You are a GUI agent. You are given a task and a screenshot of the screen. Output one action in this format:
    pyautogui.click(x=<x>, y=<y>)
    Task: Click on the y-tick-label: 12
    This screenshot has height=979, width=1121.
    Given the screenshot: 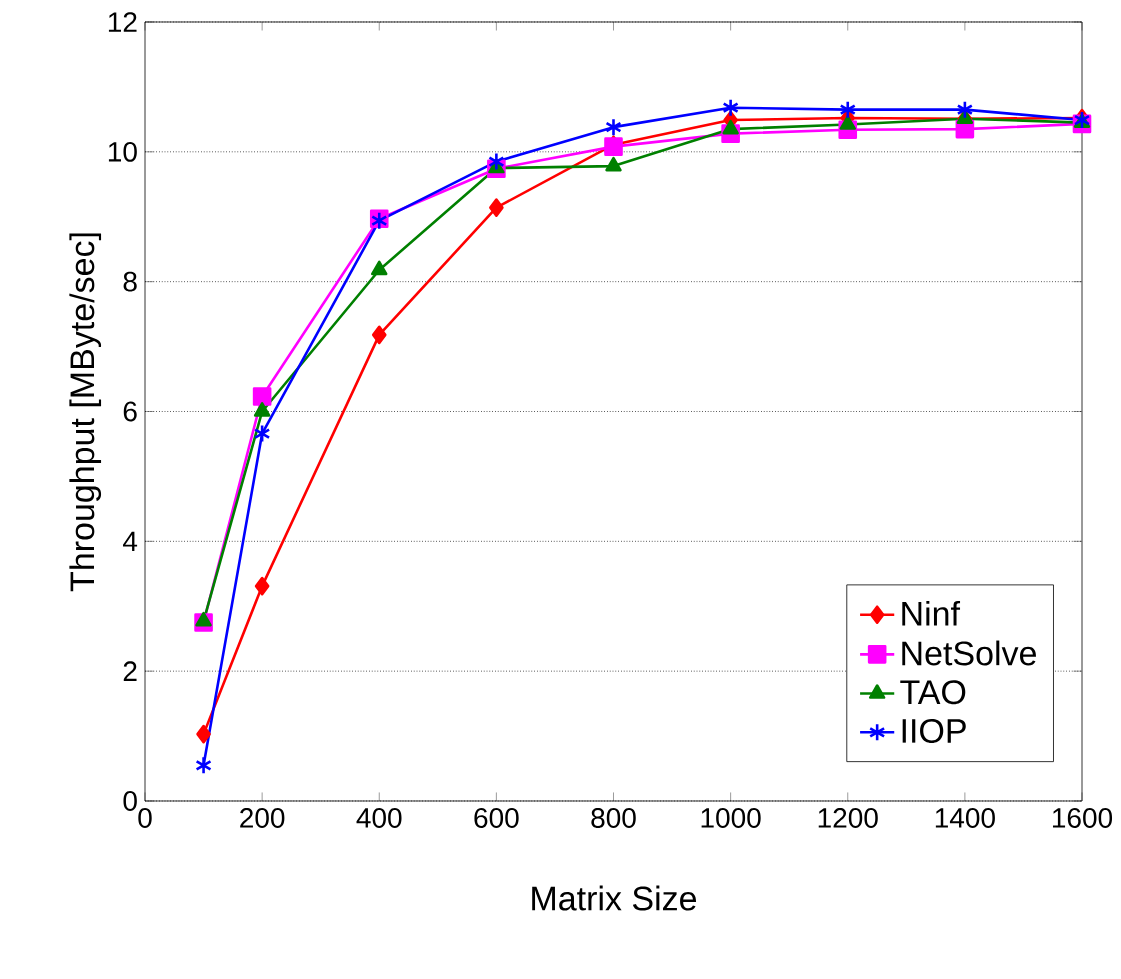 What is the action you would take?
    pyautogui.click(x=122, y=22)
    